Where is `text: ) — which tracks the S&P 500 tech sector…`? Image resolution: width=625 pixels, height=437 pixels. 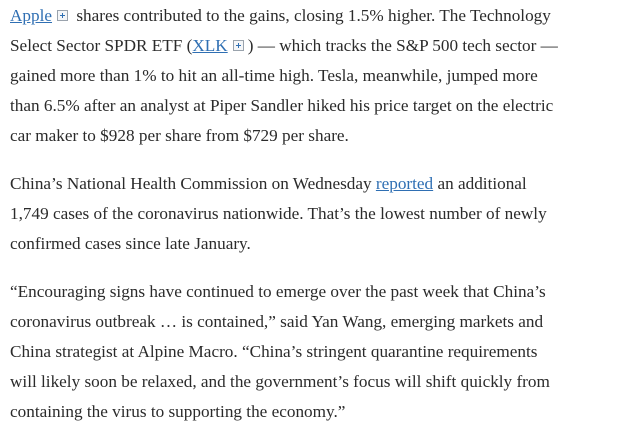
text: ) — which tracks the S&P 500 tech sector… is located at coordinates (402, 45).